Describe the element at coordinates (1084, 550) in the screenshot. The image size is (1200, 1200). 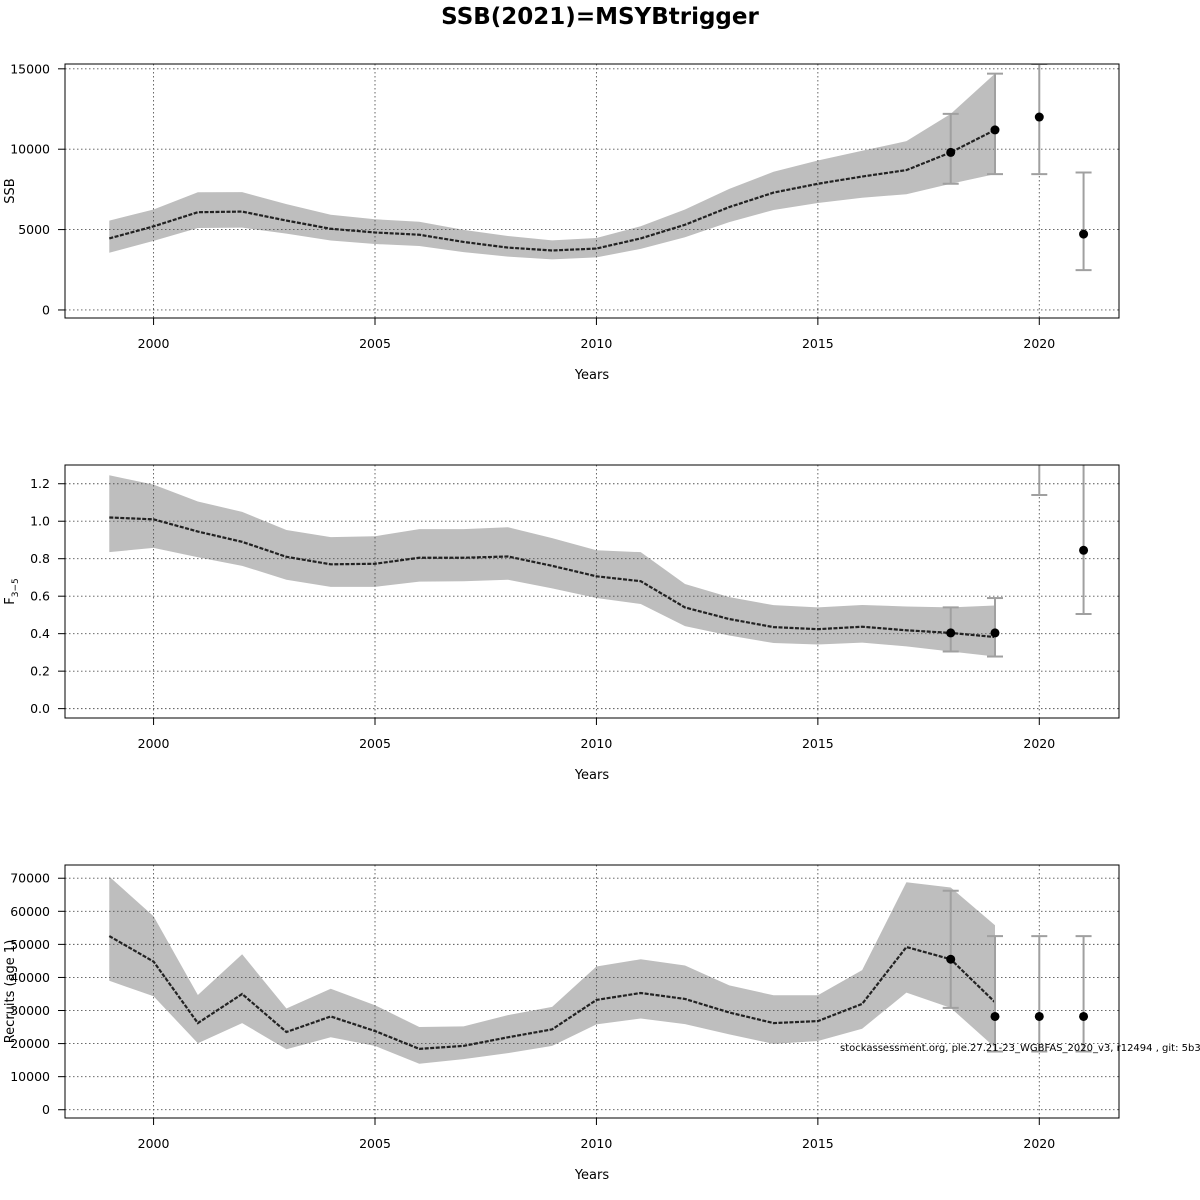
I see `f-point-2021` at that location.